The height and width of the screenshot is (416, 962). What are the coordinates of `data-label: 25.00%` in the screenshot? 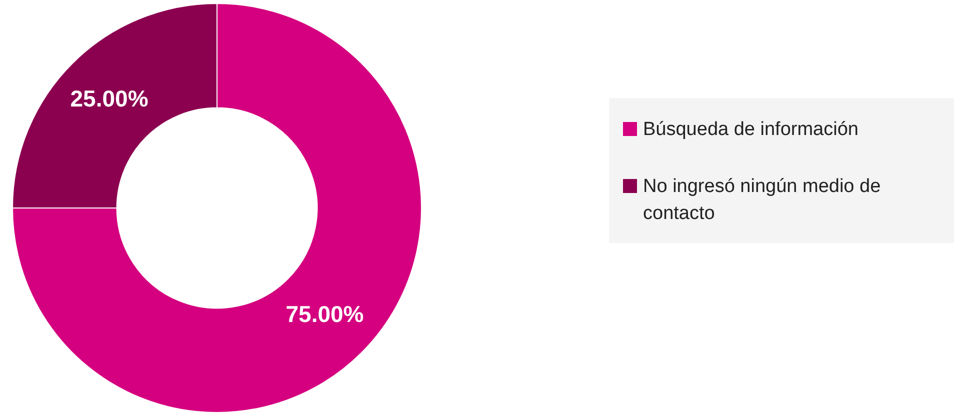 It's located at (109, 99).